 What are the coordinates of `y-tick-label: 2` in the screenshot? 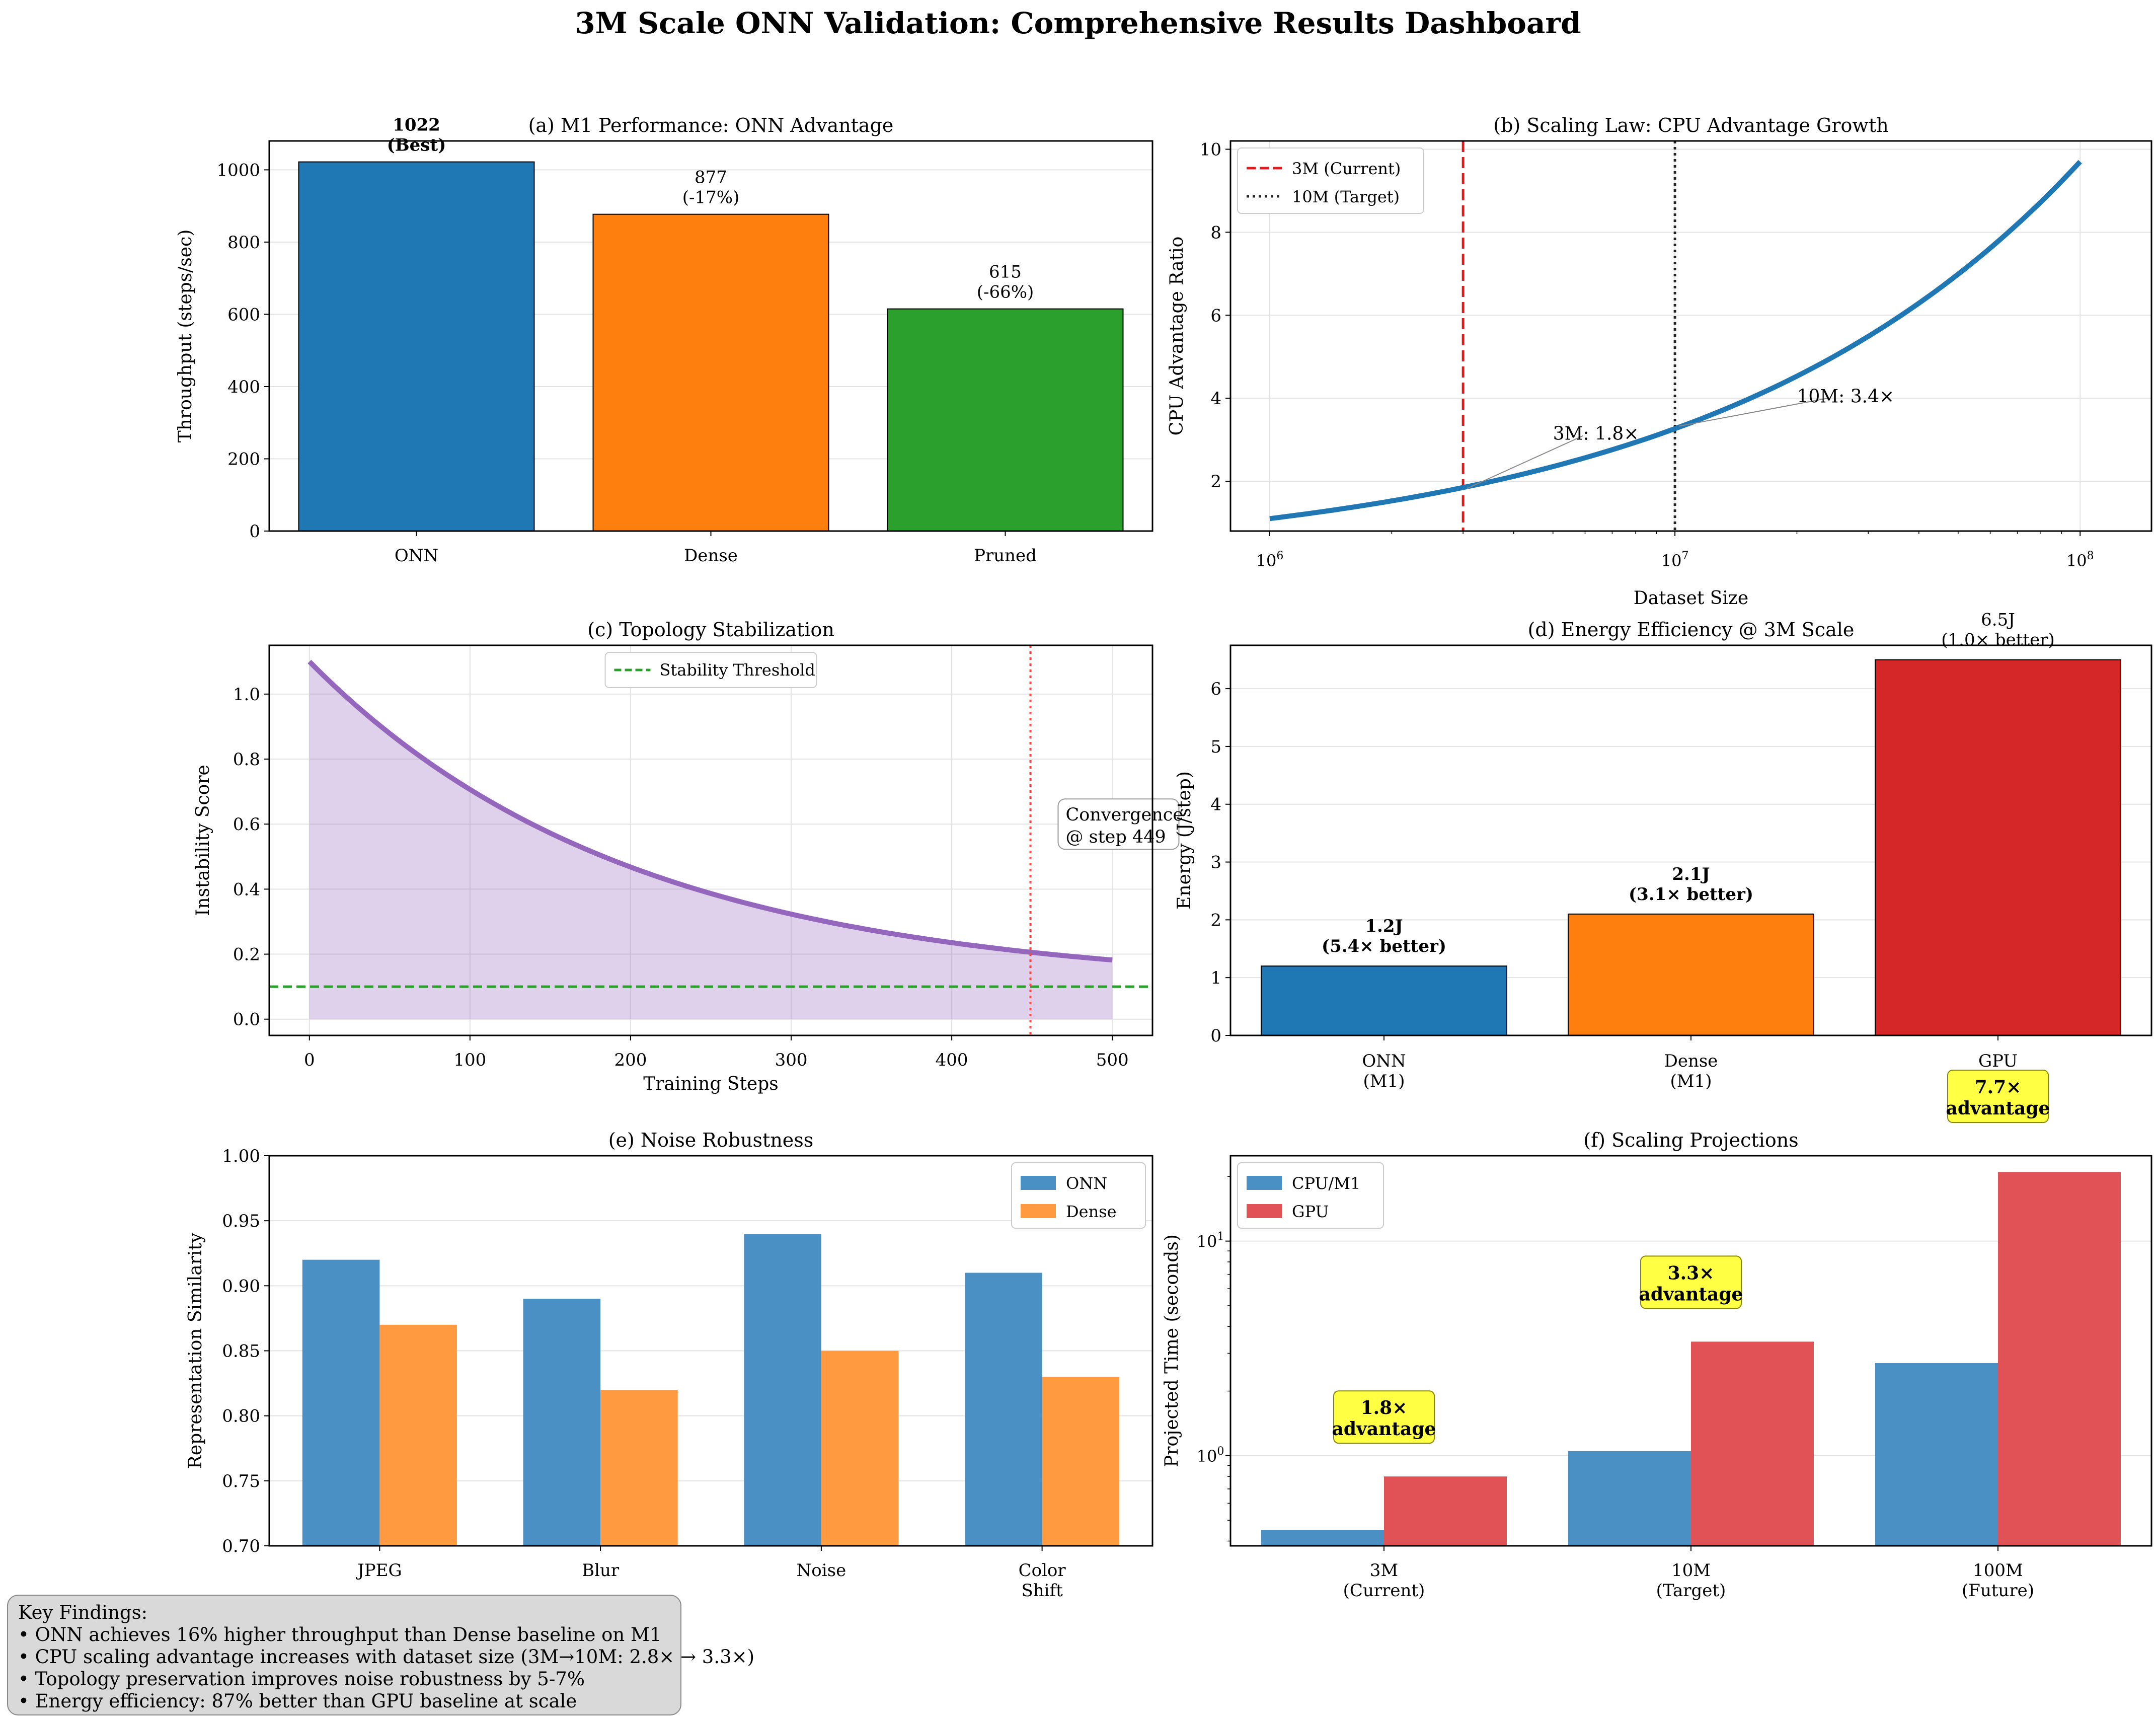 It's located at (1215, 482).